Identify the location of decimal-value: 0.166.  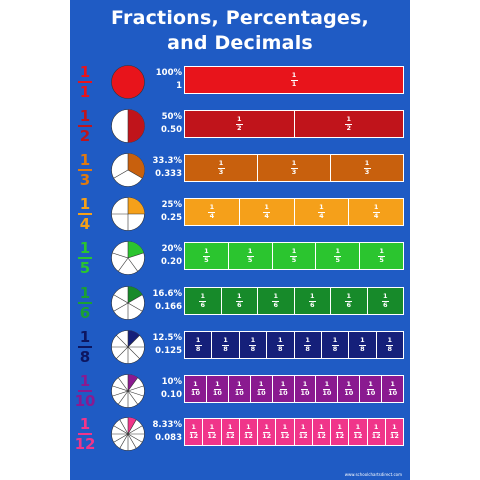
(168, 307).